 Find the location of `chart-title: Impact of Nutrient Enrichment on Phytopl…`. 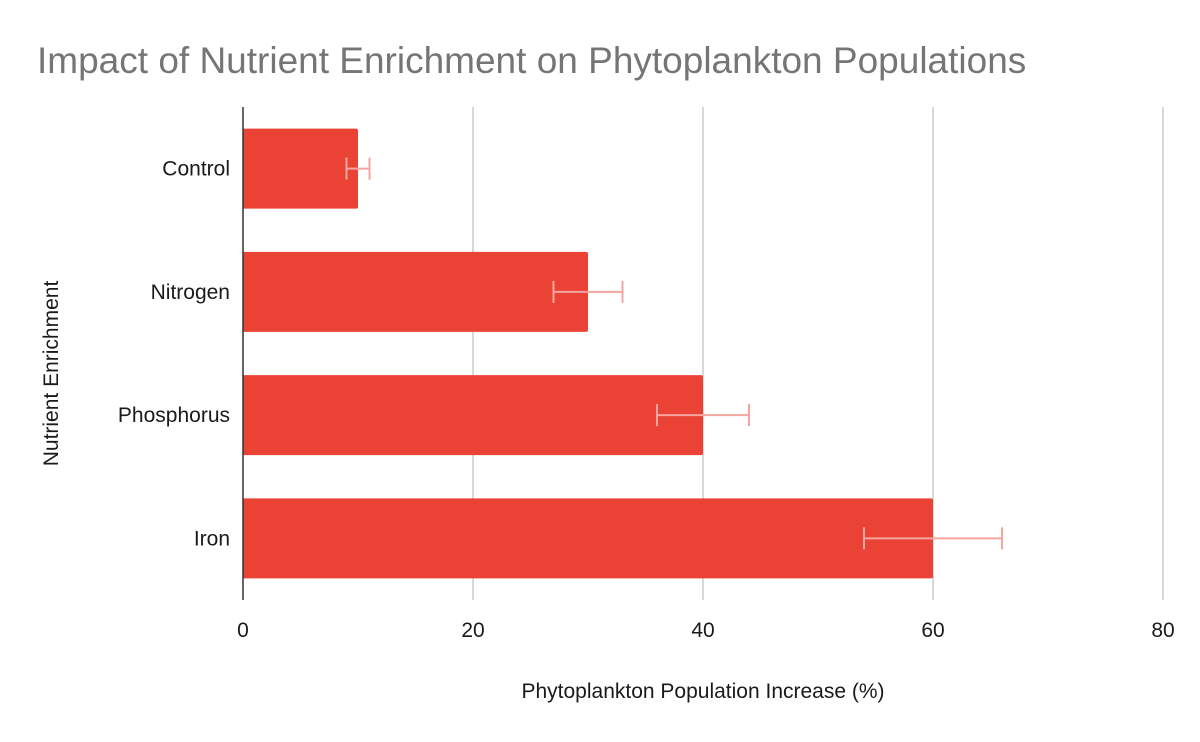

chart-title: Impact of Nutrient Enrichment on Phytopl… is located at coordinates (532, 60).